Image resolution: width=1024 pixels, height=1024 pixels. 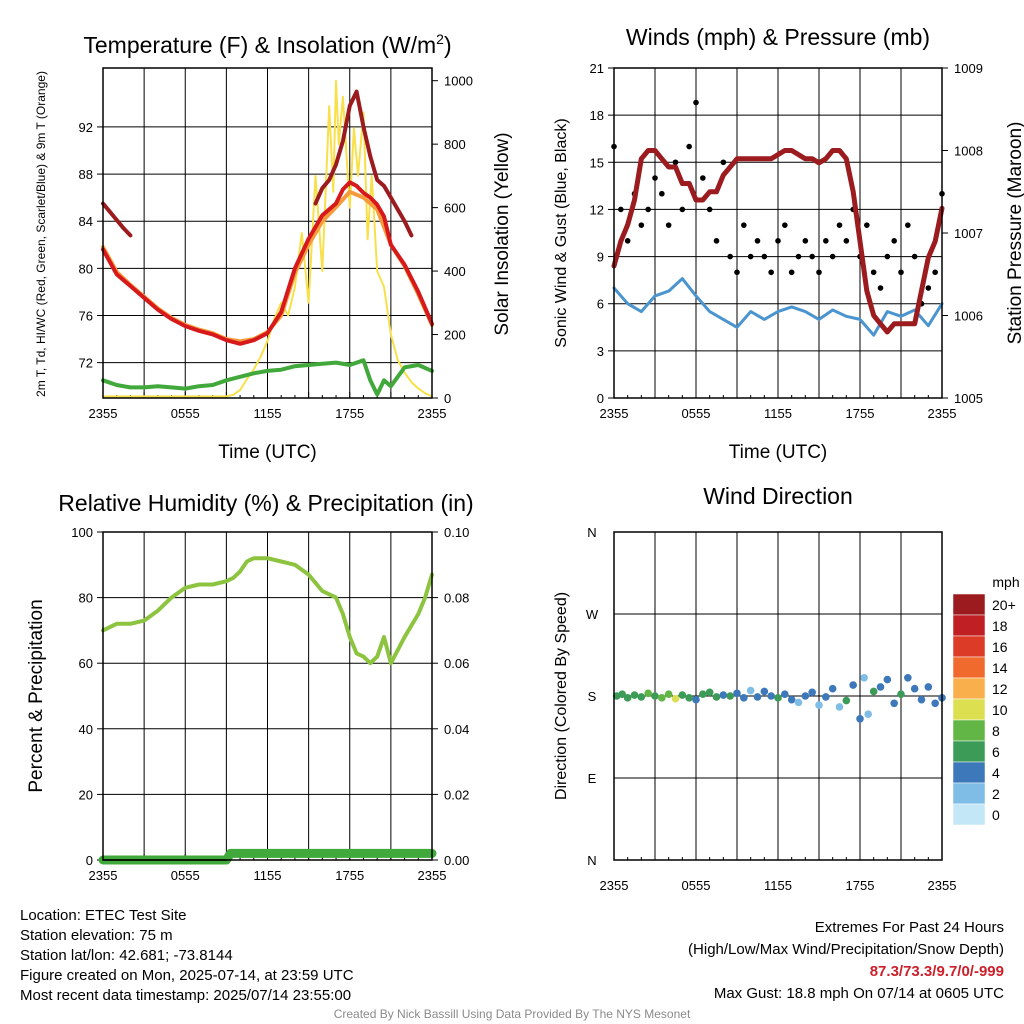 I want to click on legend-title: mph, so click(x=1005, y=582).